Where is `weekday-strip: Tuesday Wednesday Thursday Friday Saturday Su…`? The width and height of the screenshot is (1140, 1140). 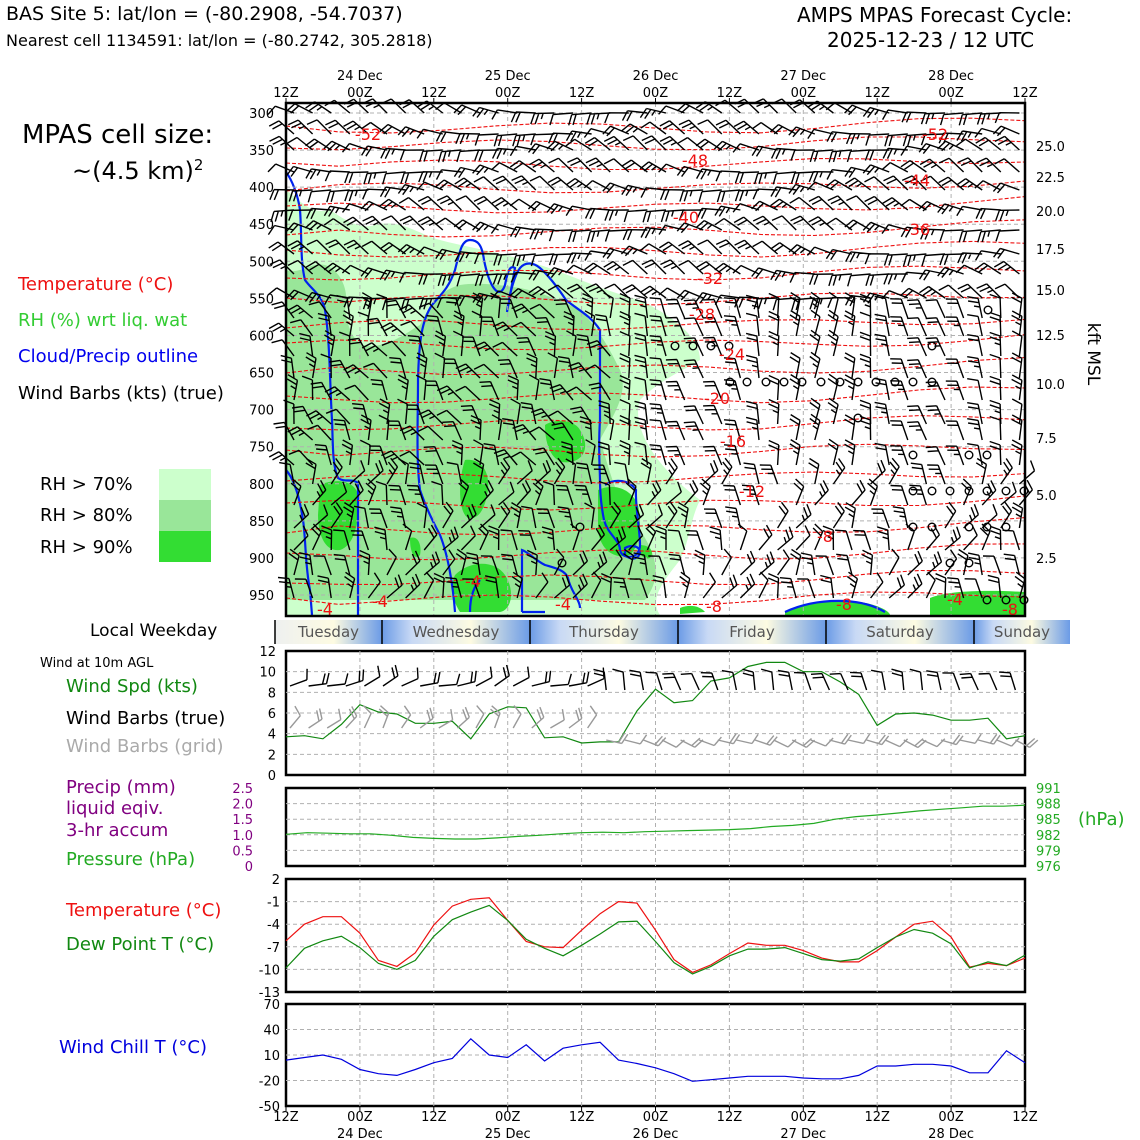 weekday-strip: Tuesday Wednesday Thursday Friday Saturday Su… is located at coordinates (672, 632).